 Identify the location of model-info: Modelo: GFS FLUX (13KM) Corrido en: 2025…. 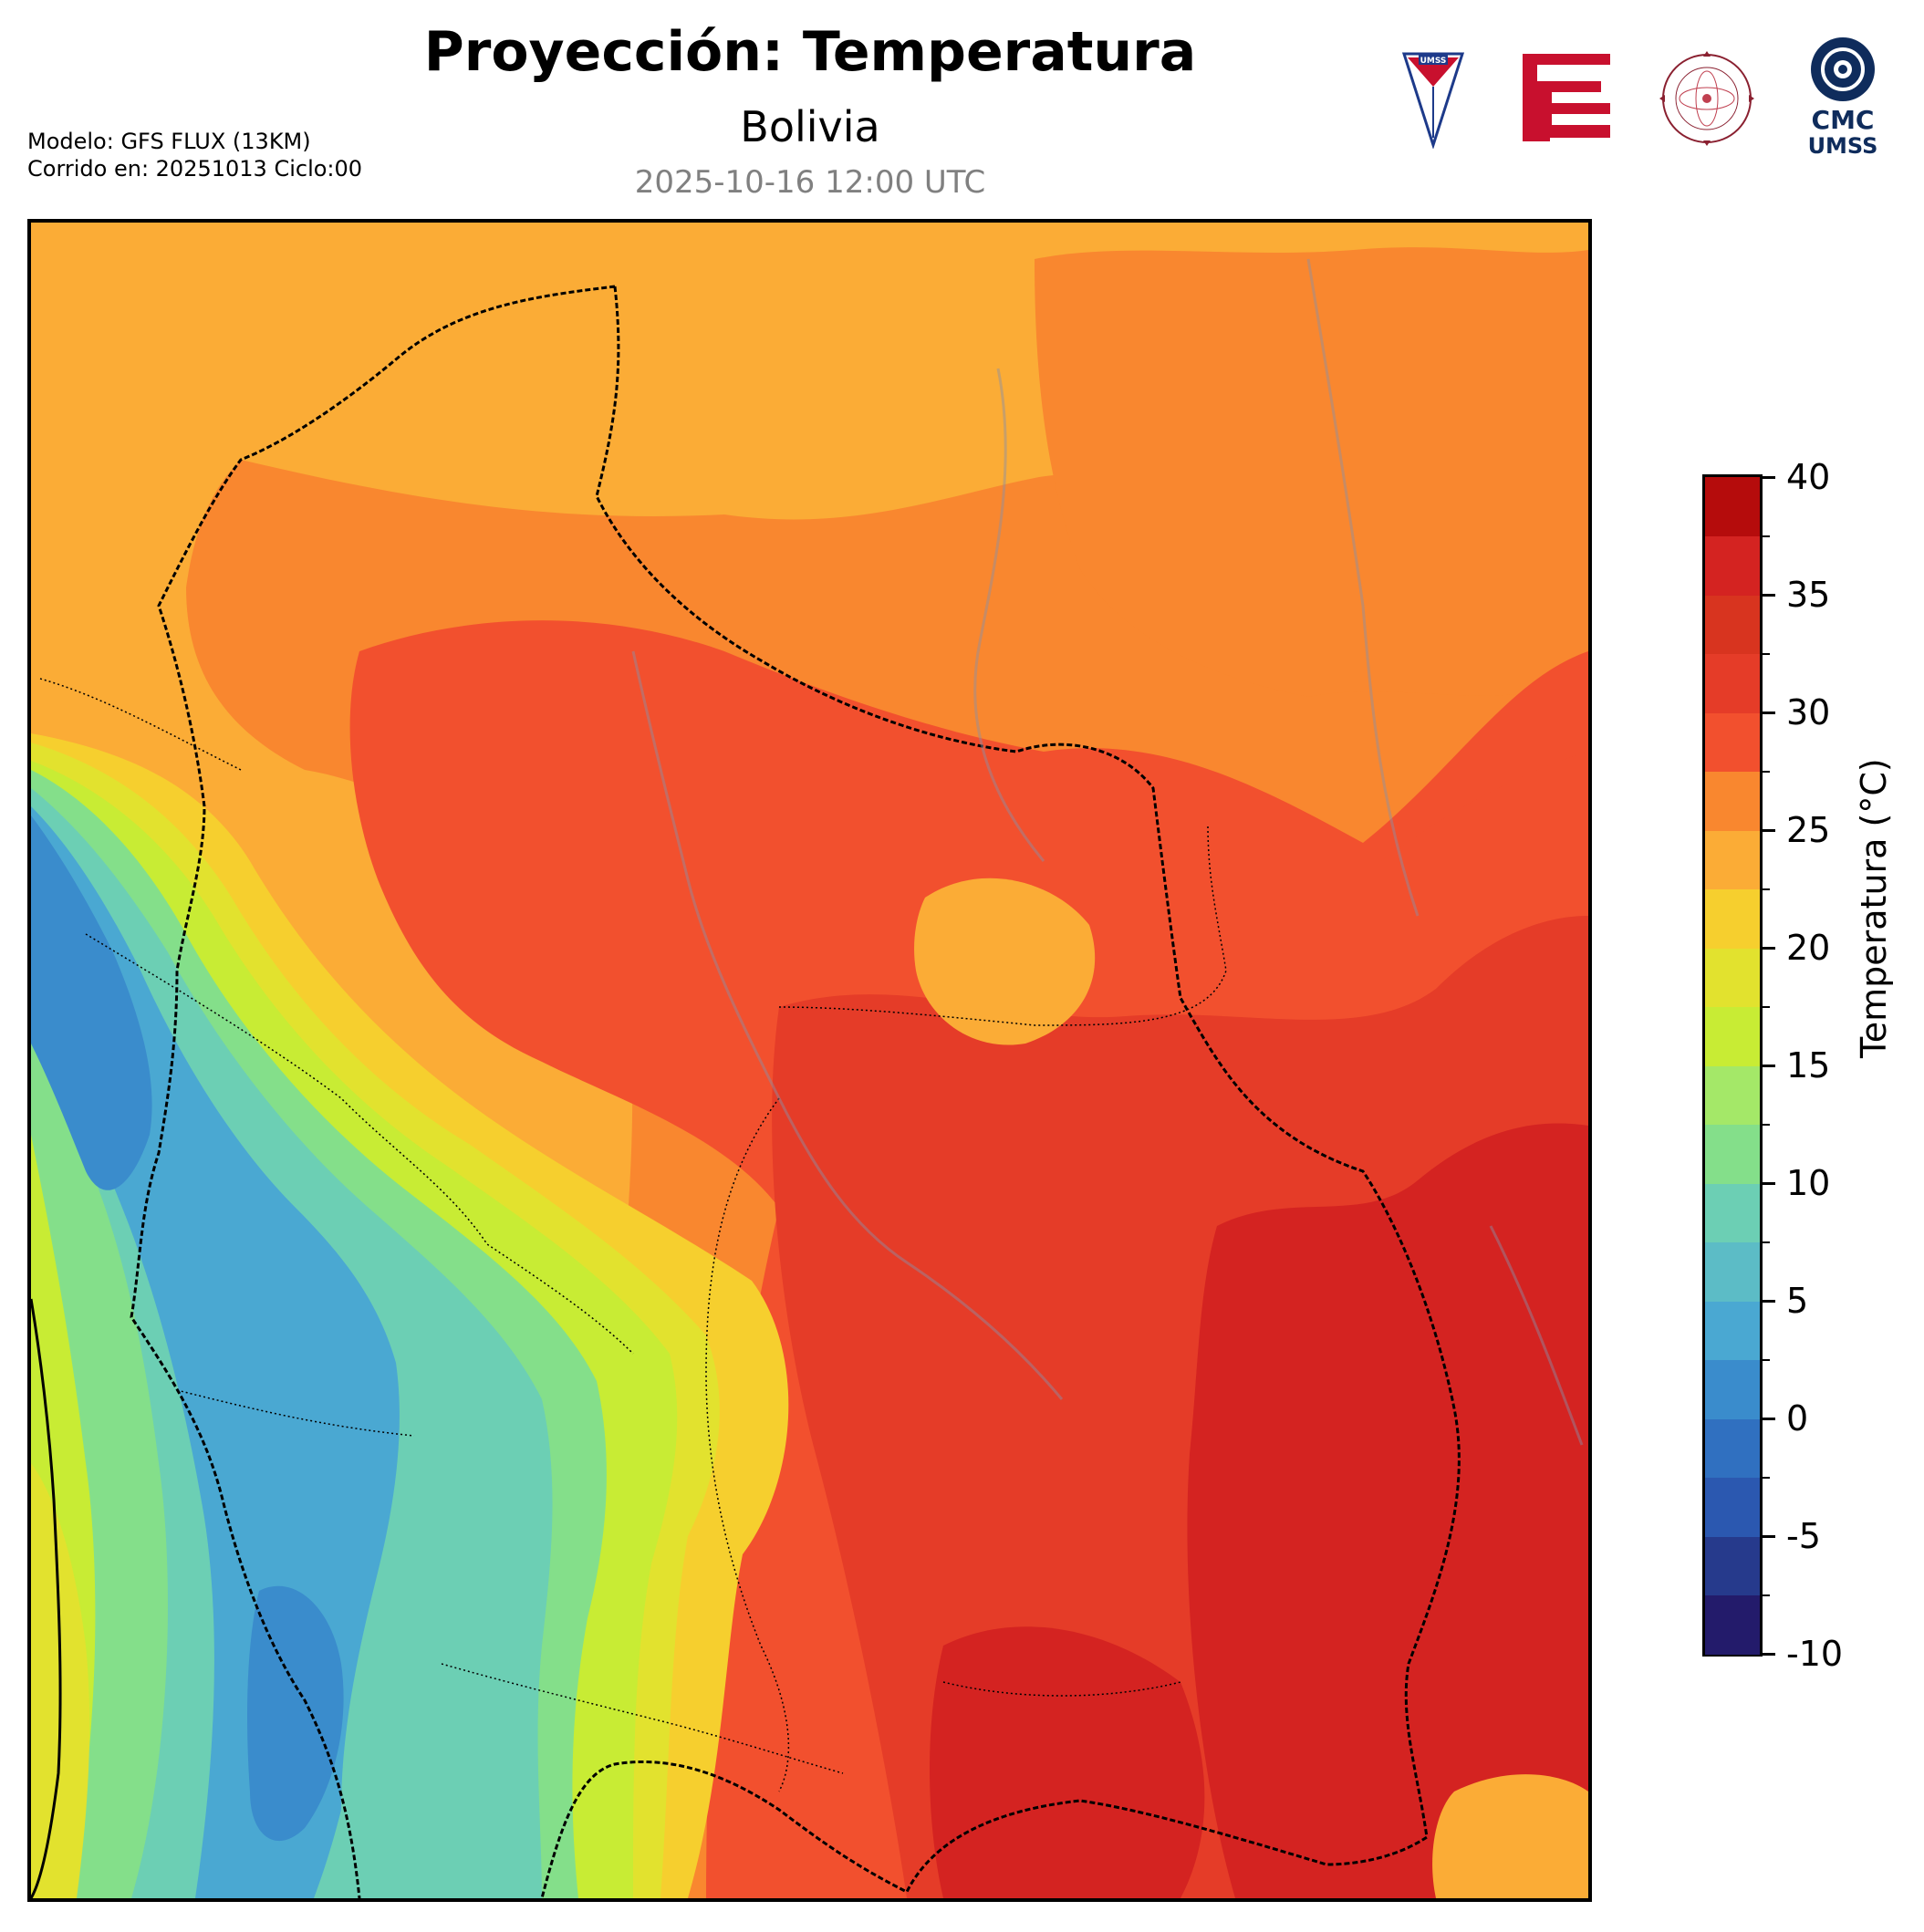
(194, 155).